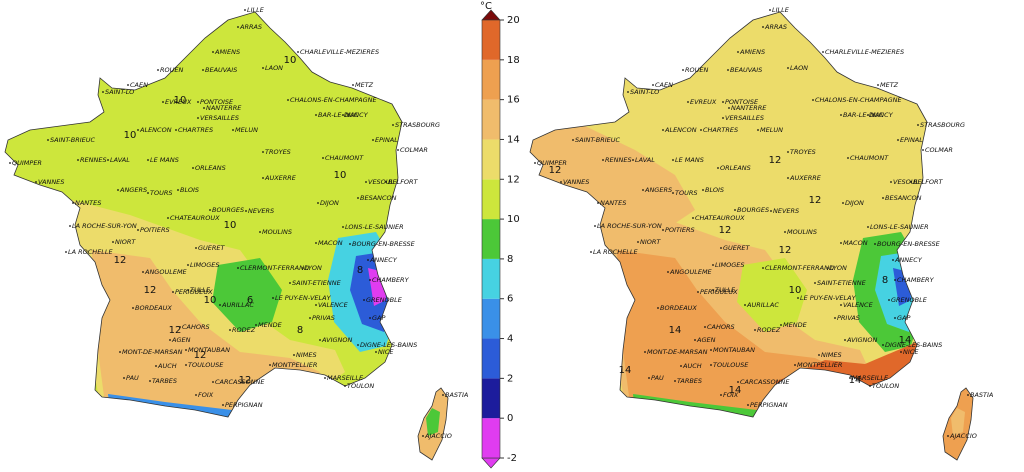 The width and height of the screenshot is (1024, 472). What do you see at coordinates (414, 150) in the screenshot?
I see `city-label: COLMAR` at bounding box center [414, 150].